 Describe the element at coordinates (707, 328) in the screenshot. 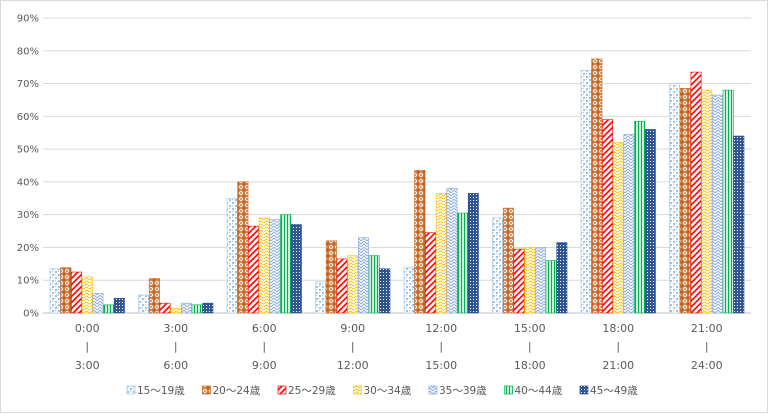

I see `x-tick-start: 21:00` at that location.